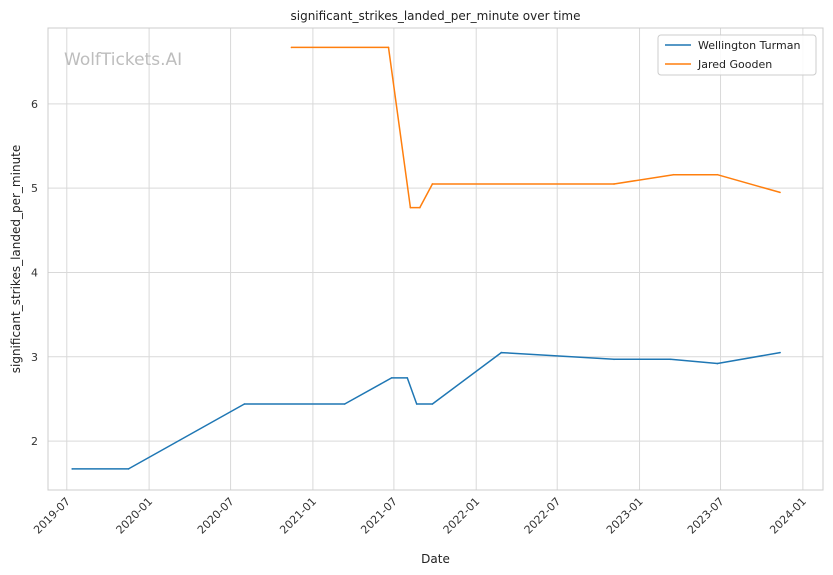  I want to click on x-tick-label: 2022-01, so click(462, 516).